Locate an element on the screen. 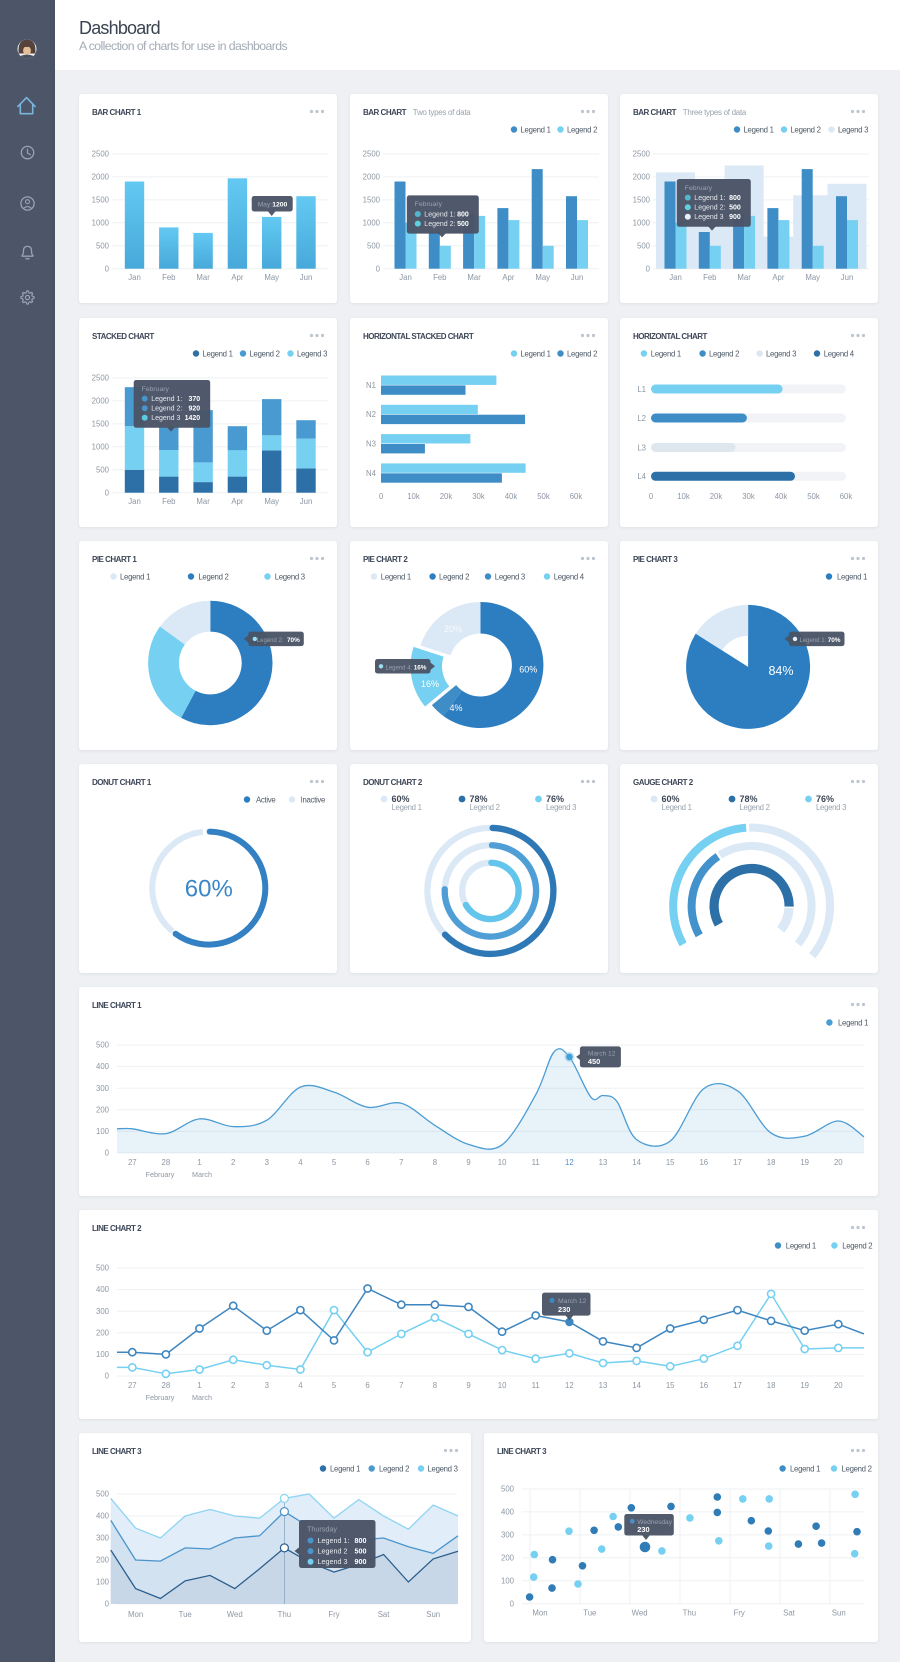  svg-text: 4 is located at coordinates (300, 1162).